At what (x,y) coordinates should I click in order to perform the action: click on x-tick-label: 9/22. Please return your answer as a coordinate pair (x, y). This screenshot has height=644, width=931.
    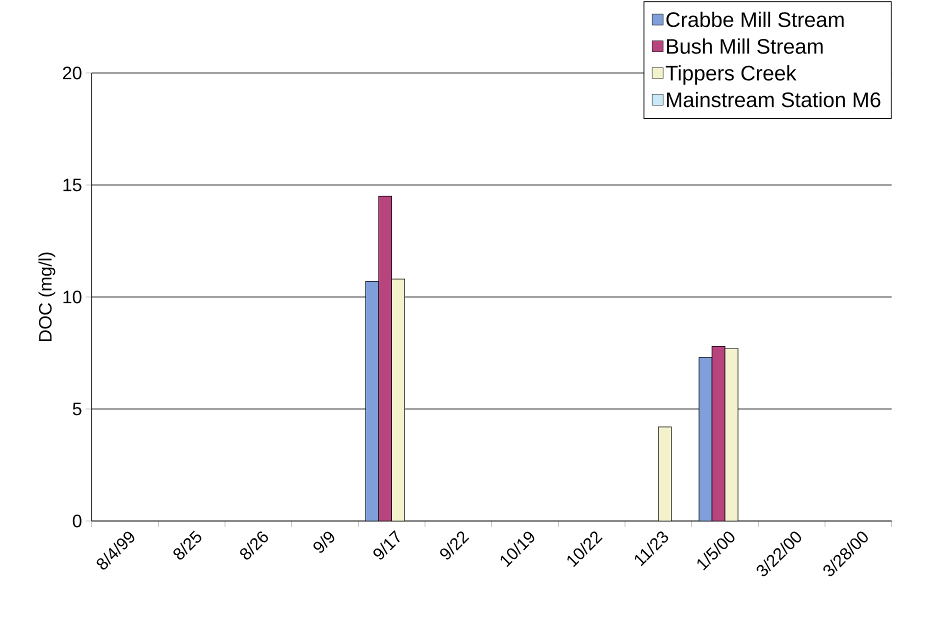
    Looking at the image, I should click on (455, 545).